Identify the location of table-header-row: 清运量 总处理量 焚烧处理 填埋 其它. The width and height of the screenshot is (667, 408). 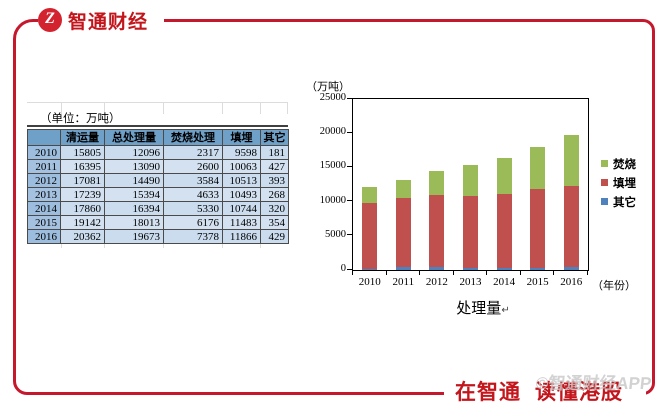
(158, 137).